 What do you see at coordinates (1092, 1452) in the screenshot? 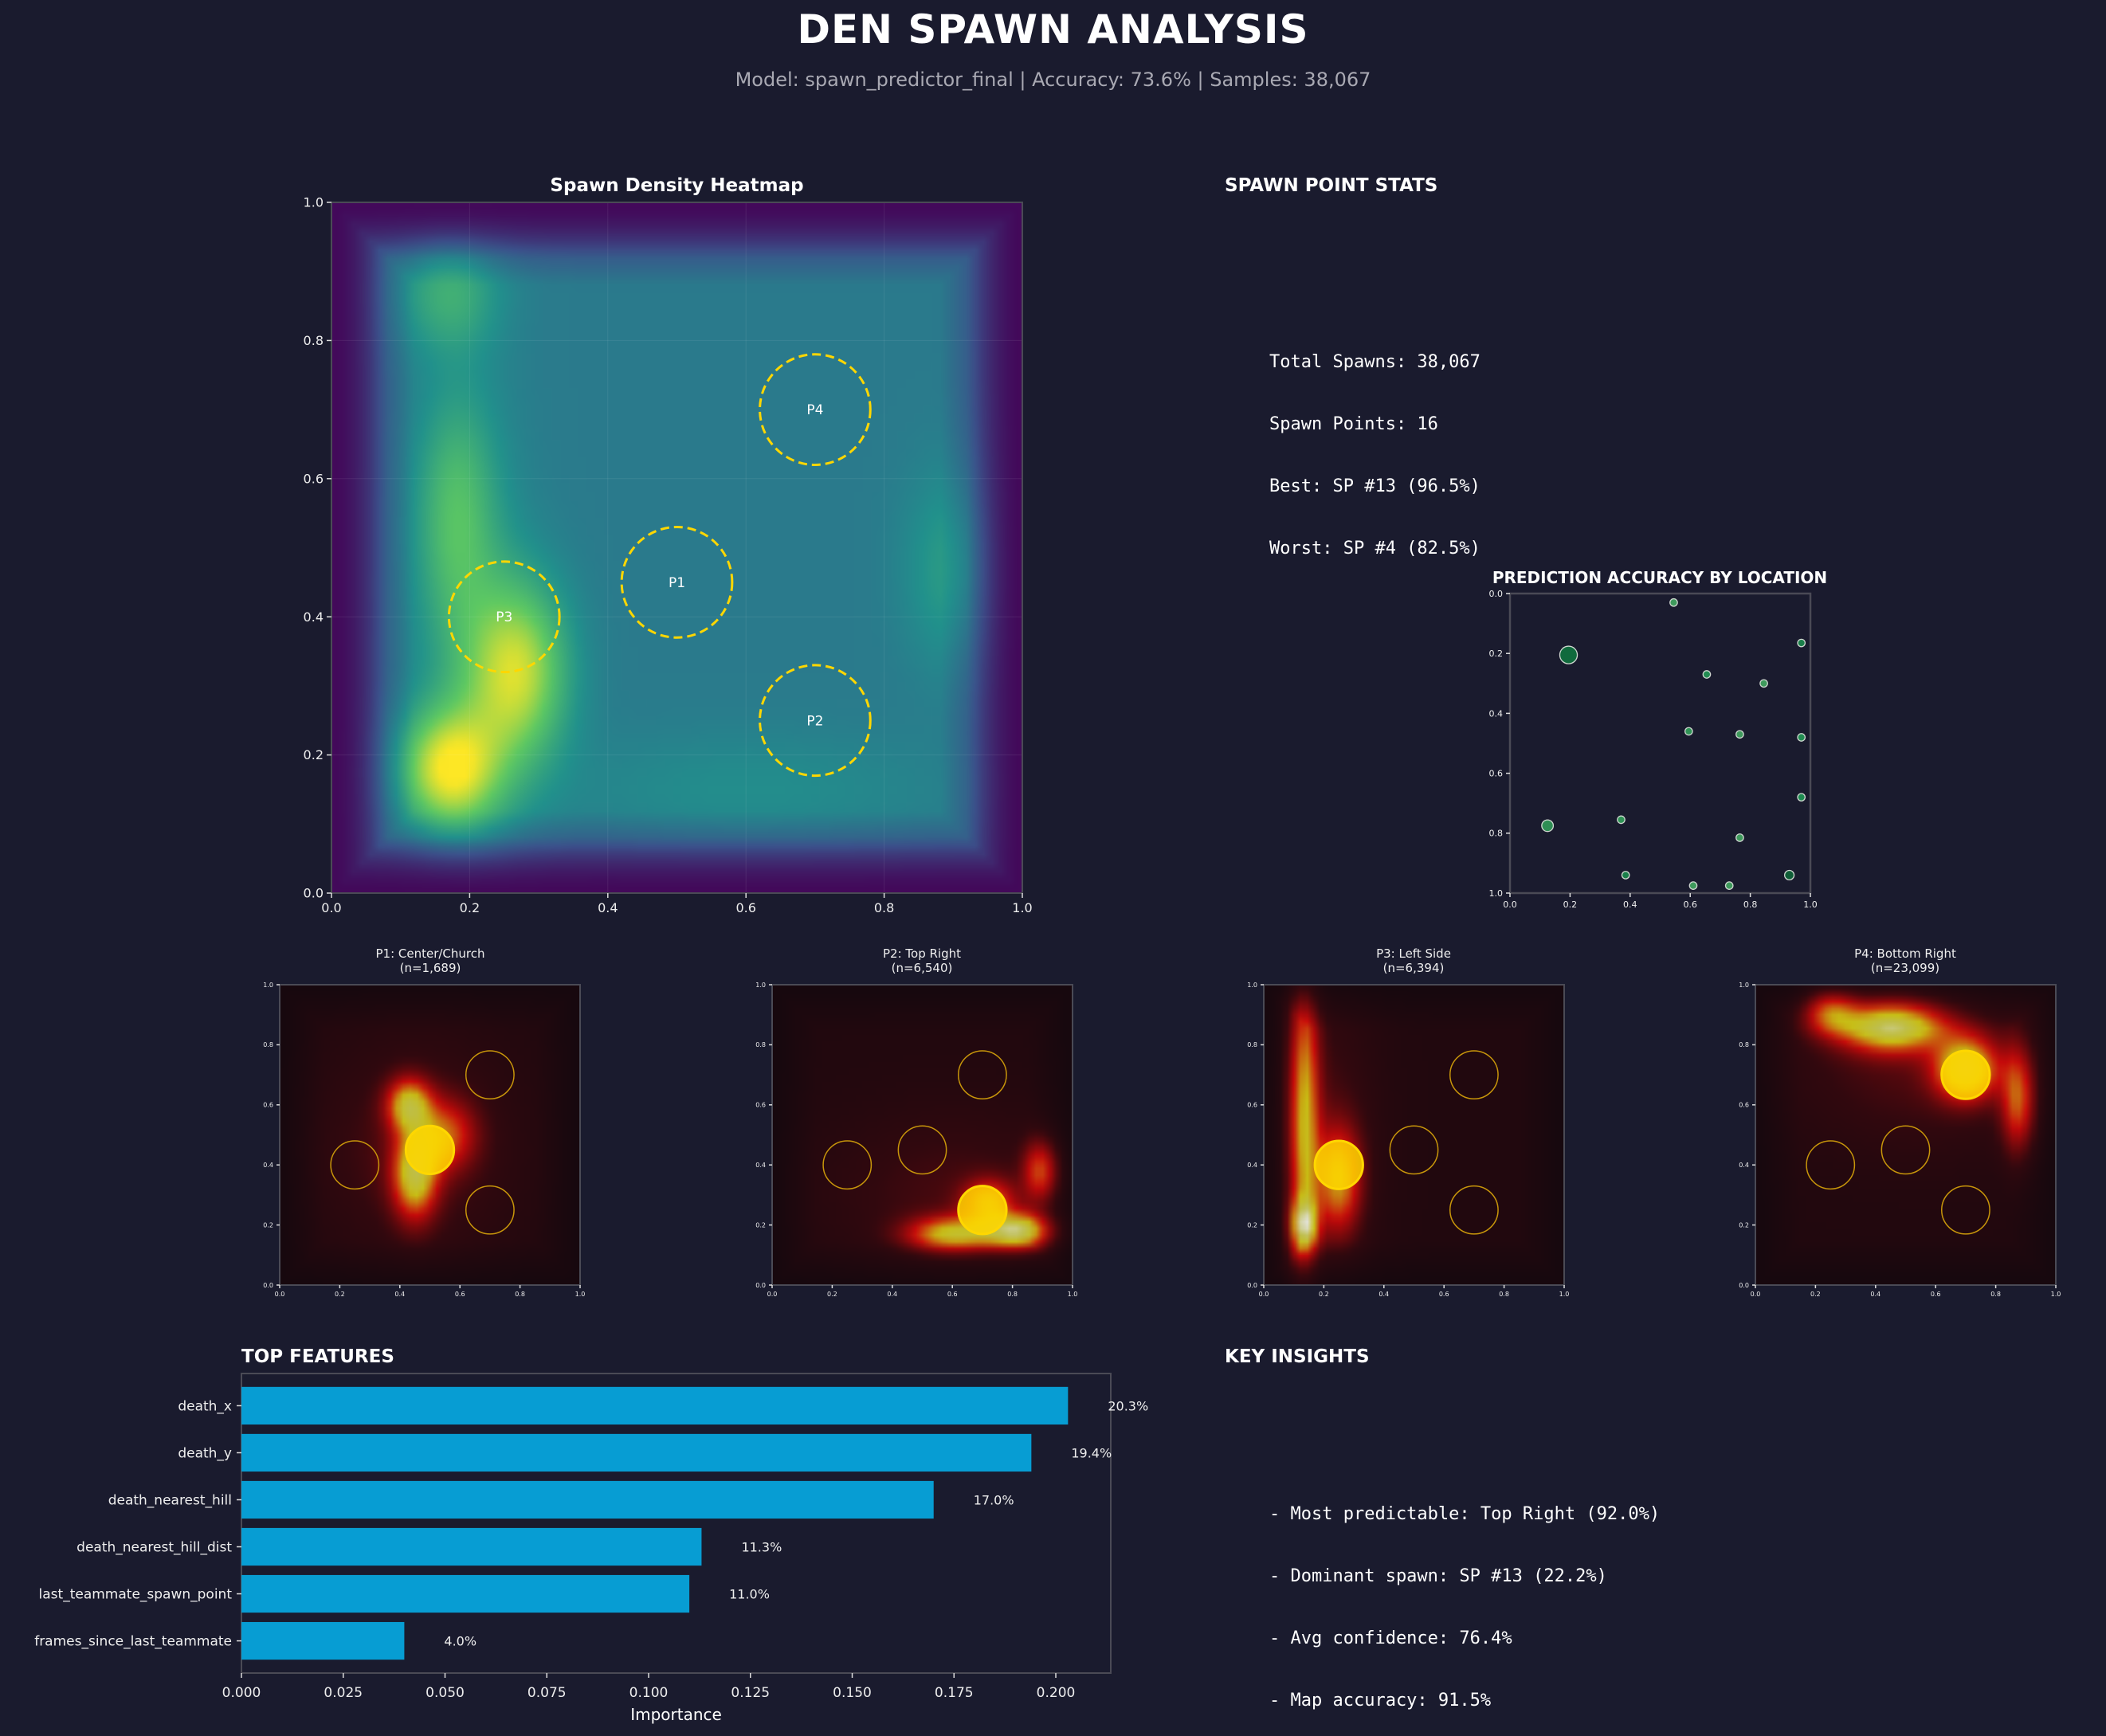
I see `value-label: 19.4%` at bounding box center [1092, 1452].